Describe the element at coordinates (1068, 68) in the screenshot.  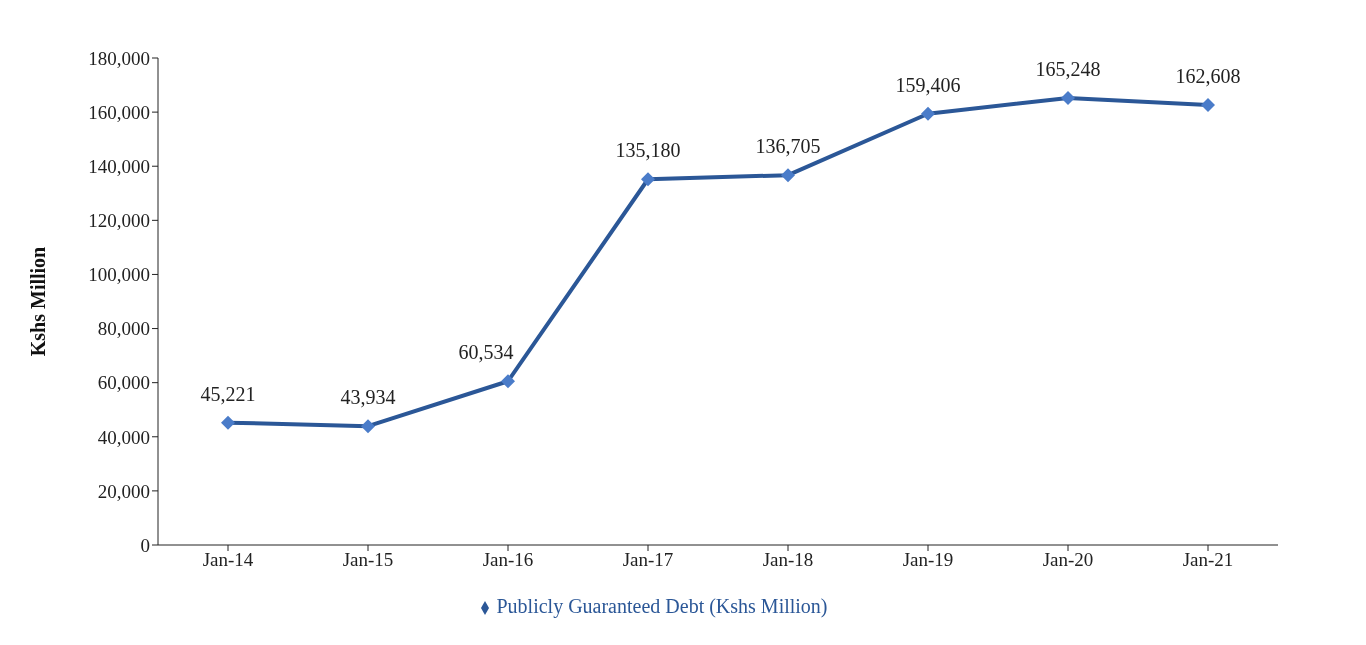
I see `text: 165,248` at that location.